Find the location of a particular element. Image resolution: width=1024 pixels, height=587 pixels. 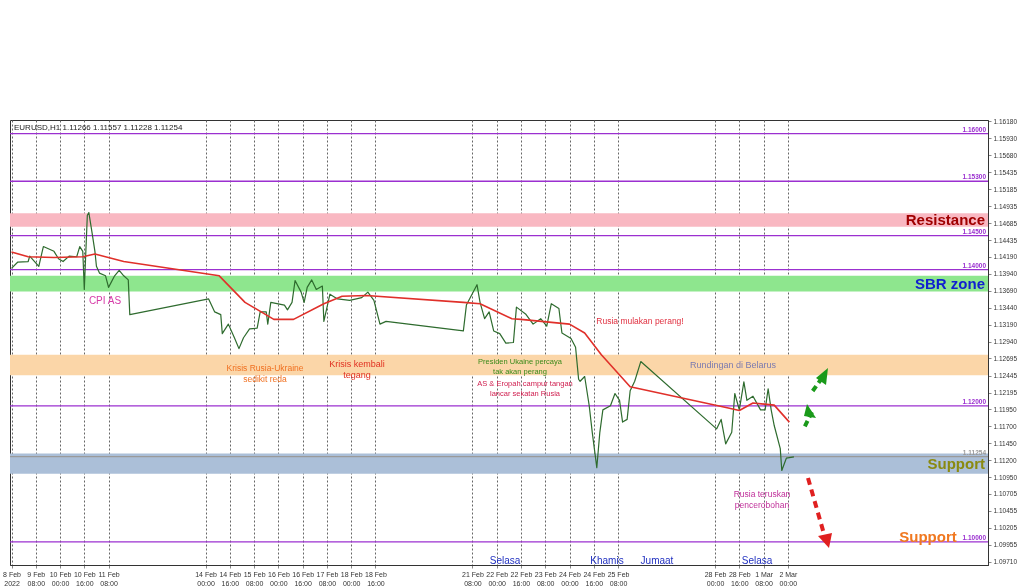

annotation: Jumaat is located at coordinates (657, 560).